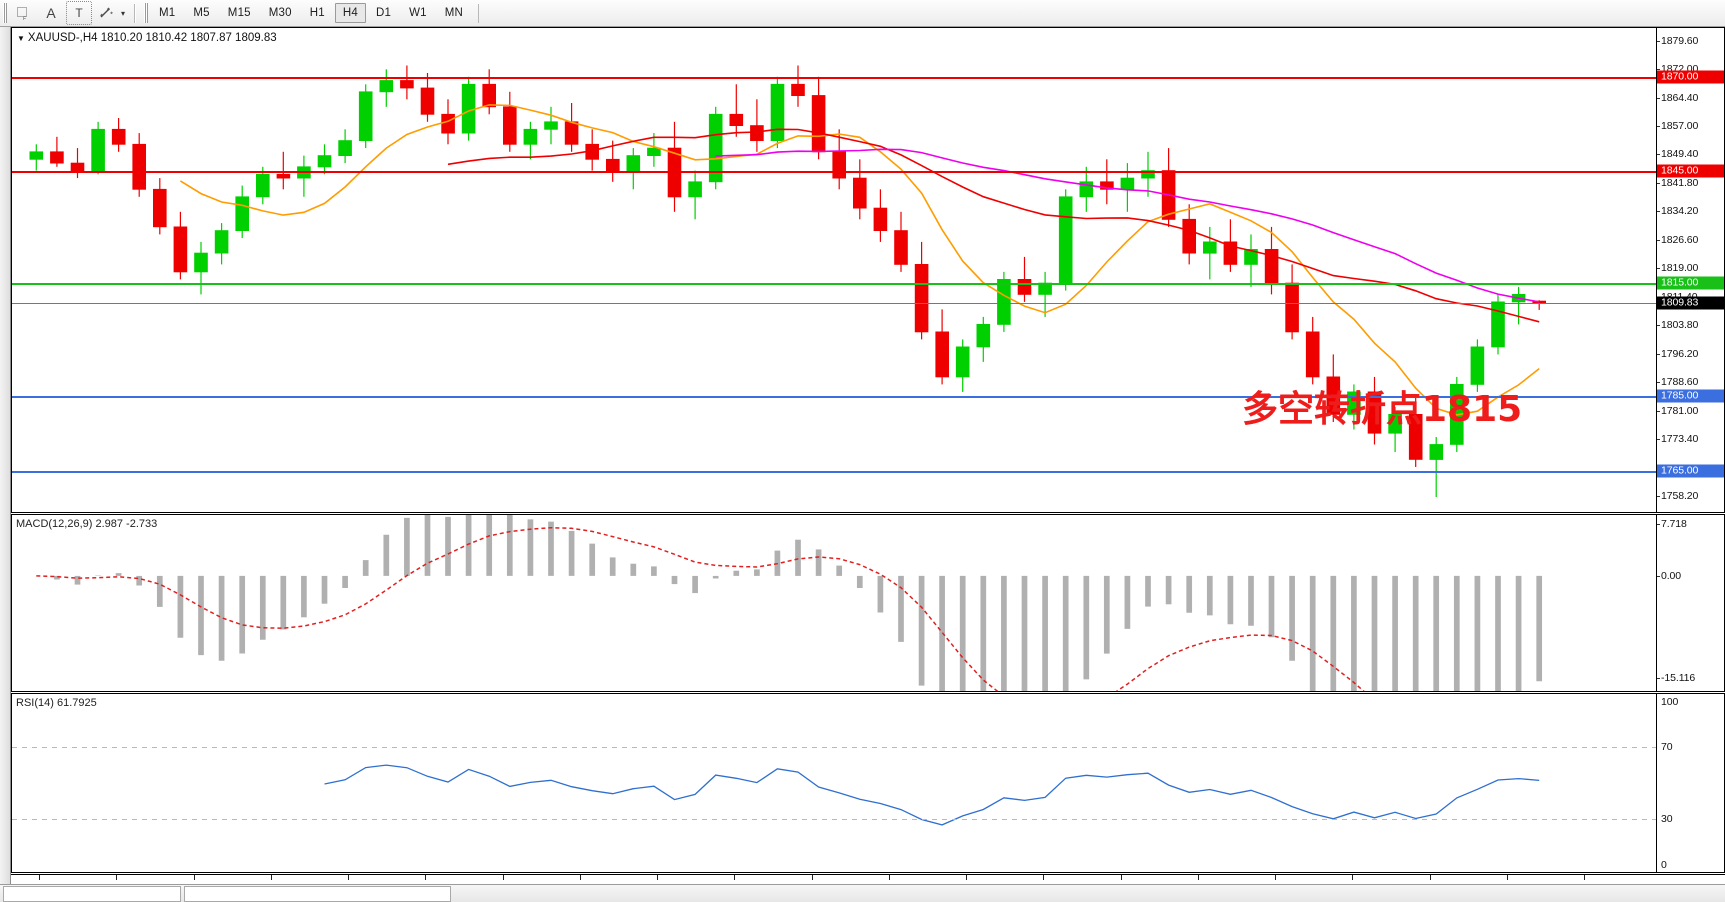  What do you see at coordinates (1680, 182) in the screenshot?
I see `price-tick-label: 1841.80` at bounding box center [1680, 182].